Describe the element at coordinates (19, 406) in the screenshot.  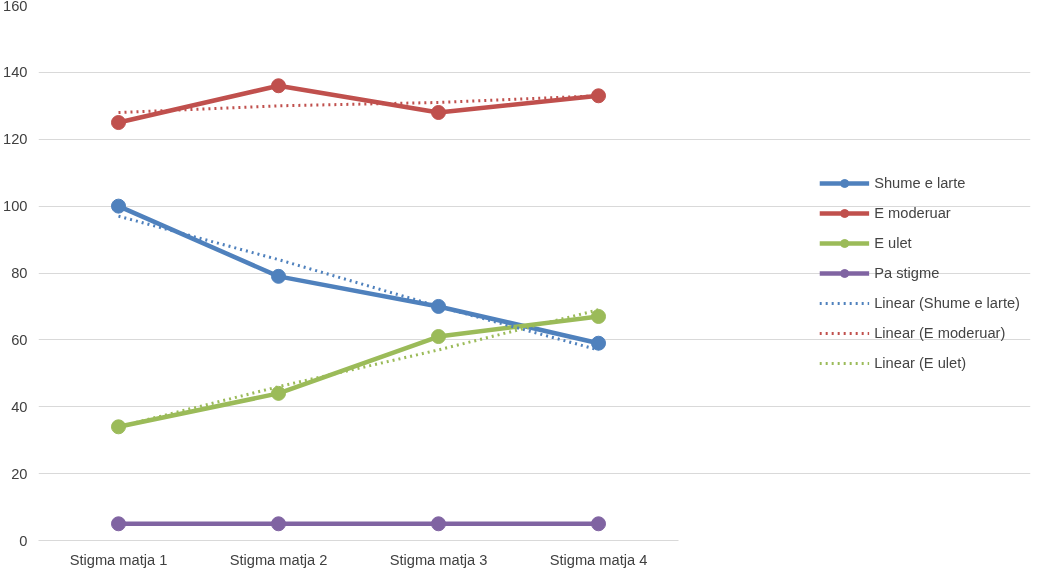
I see `y-tick-label: 40` at that location.